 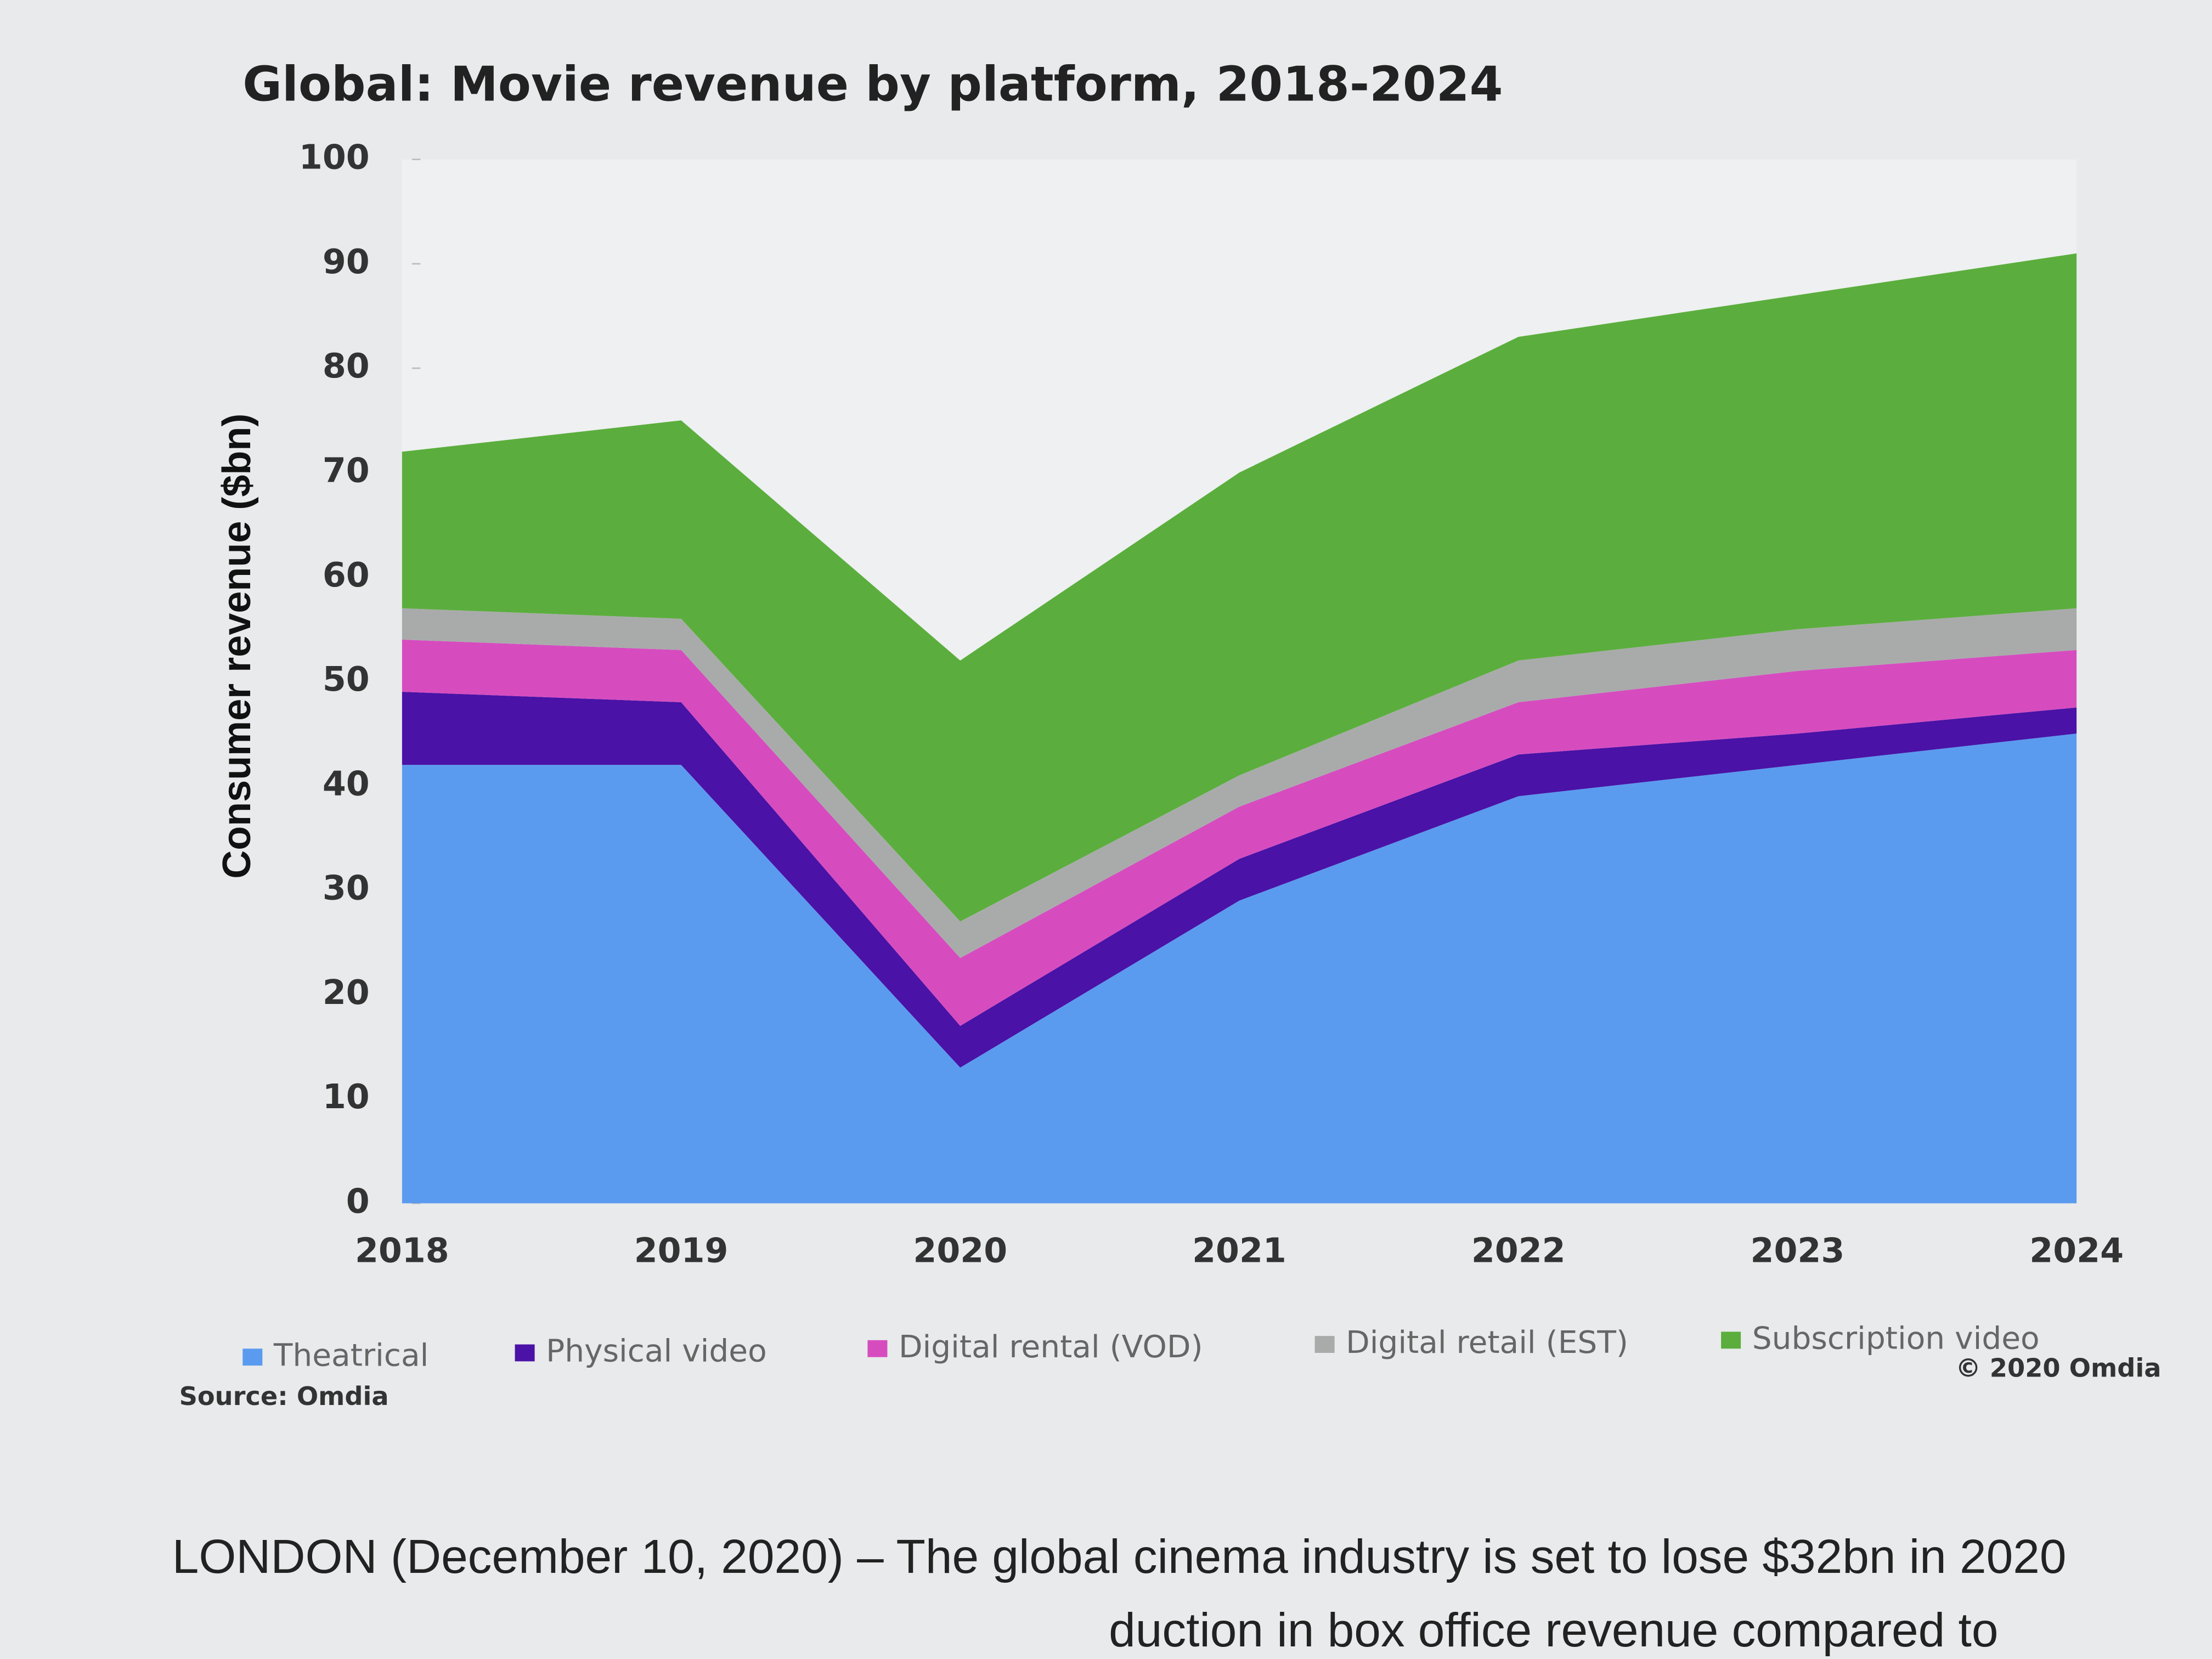 I want to click on y-tick-label: 80, so click(x=346, y=366).